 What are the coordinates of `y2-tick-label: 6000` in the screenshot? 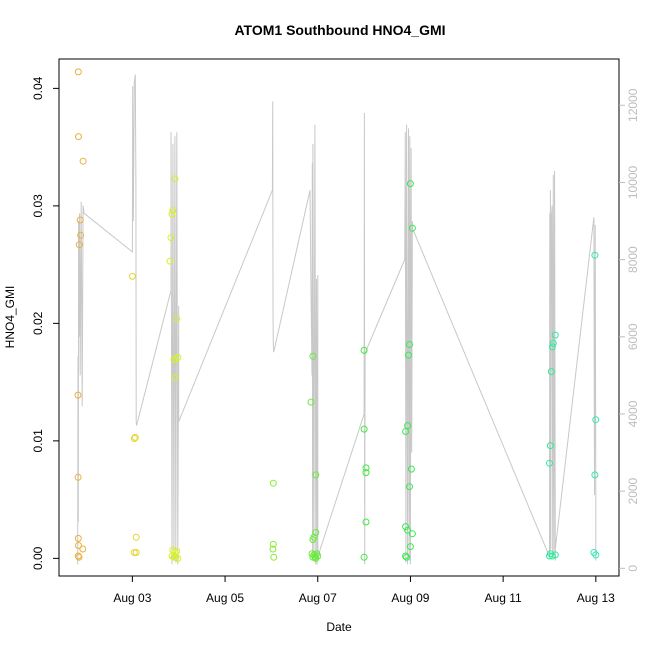 It's located at (633, 336).